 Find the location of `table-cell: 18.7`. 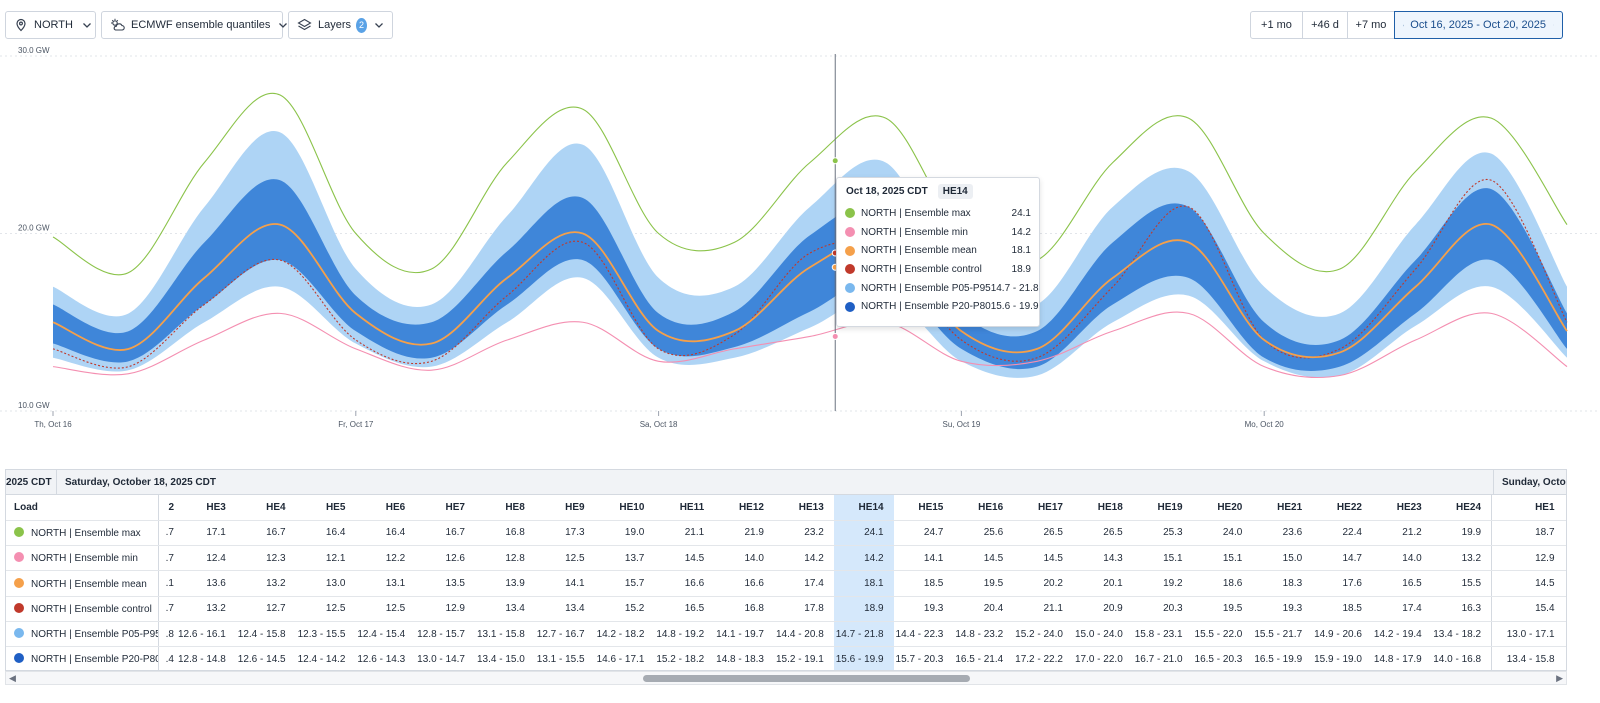

table-cell: 18.7 is located at coordinates (1528, 533).